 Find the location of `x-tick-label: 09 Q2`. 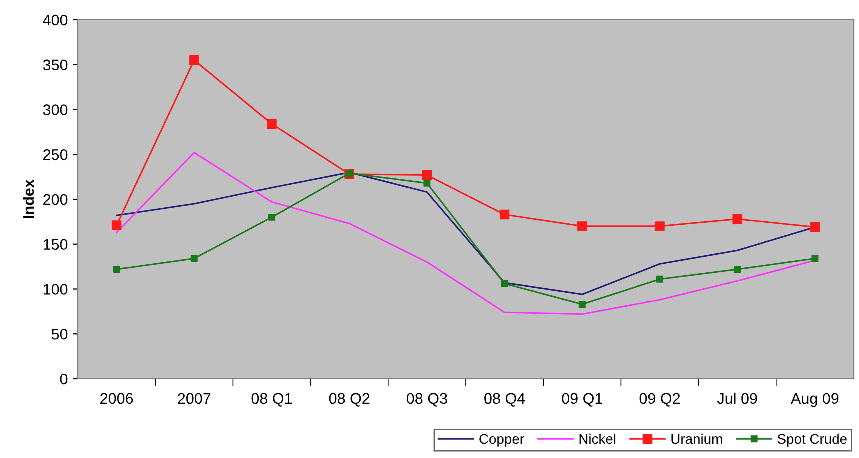

x-tick-label: 09 Q2 is located at coordinates (660, 400).